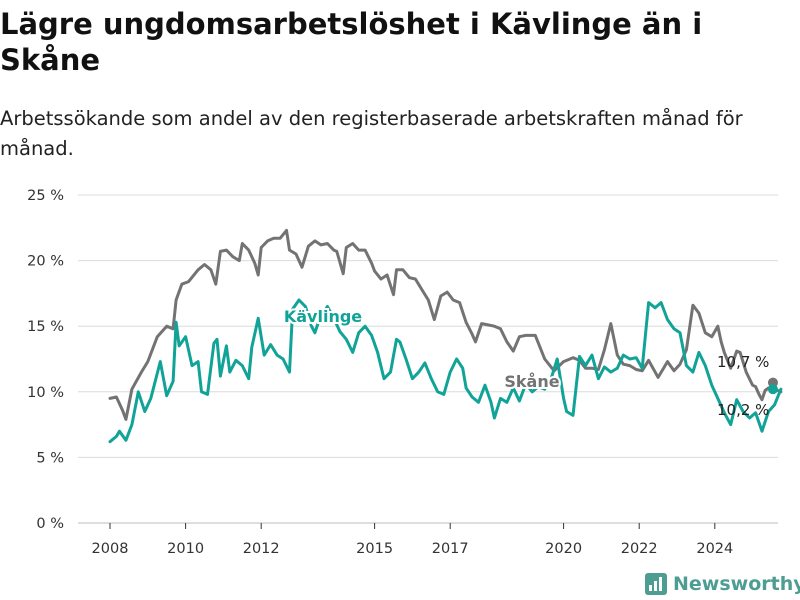 The height and width of the screenshot is (600, 800). I want to click on y-tick-label: 10 %, so click(45, 393).